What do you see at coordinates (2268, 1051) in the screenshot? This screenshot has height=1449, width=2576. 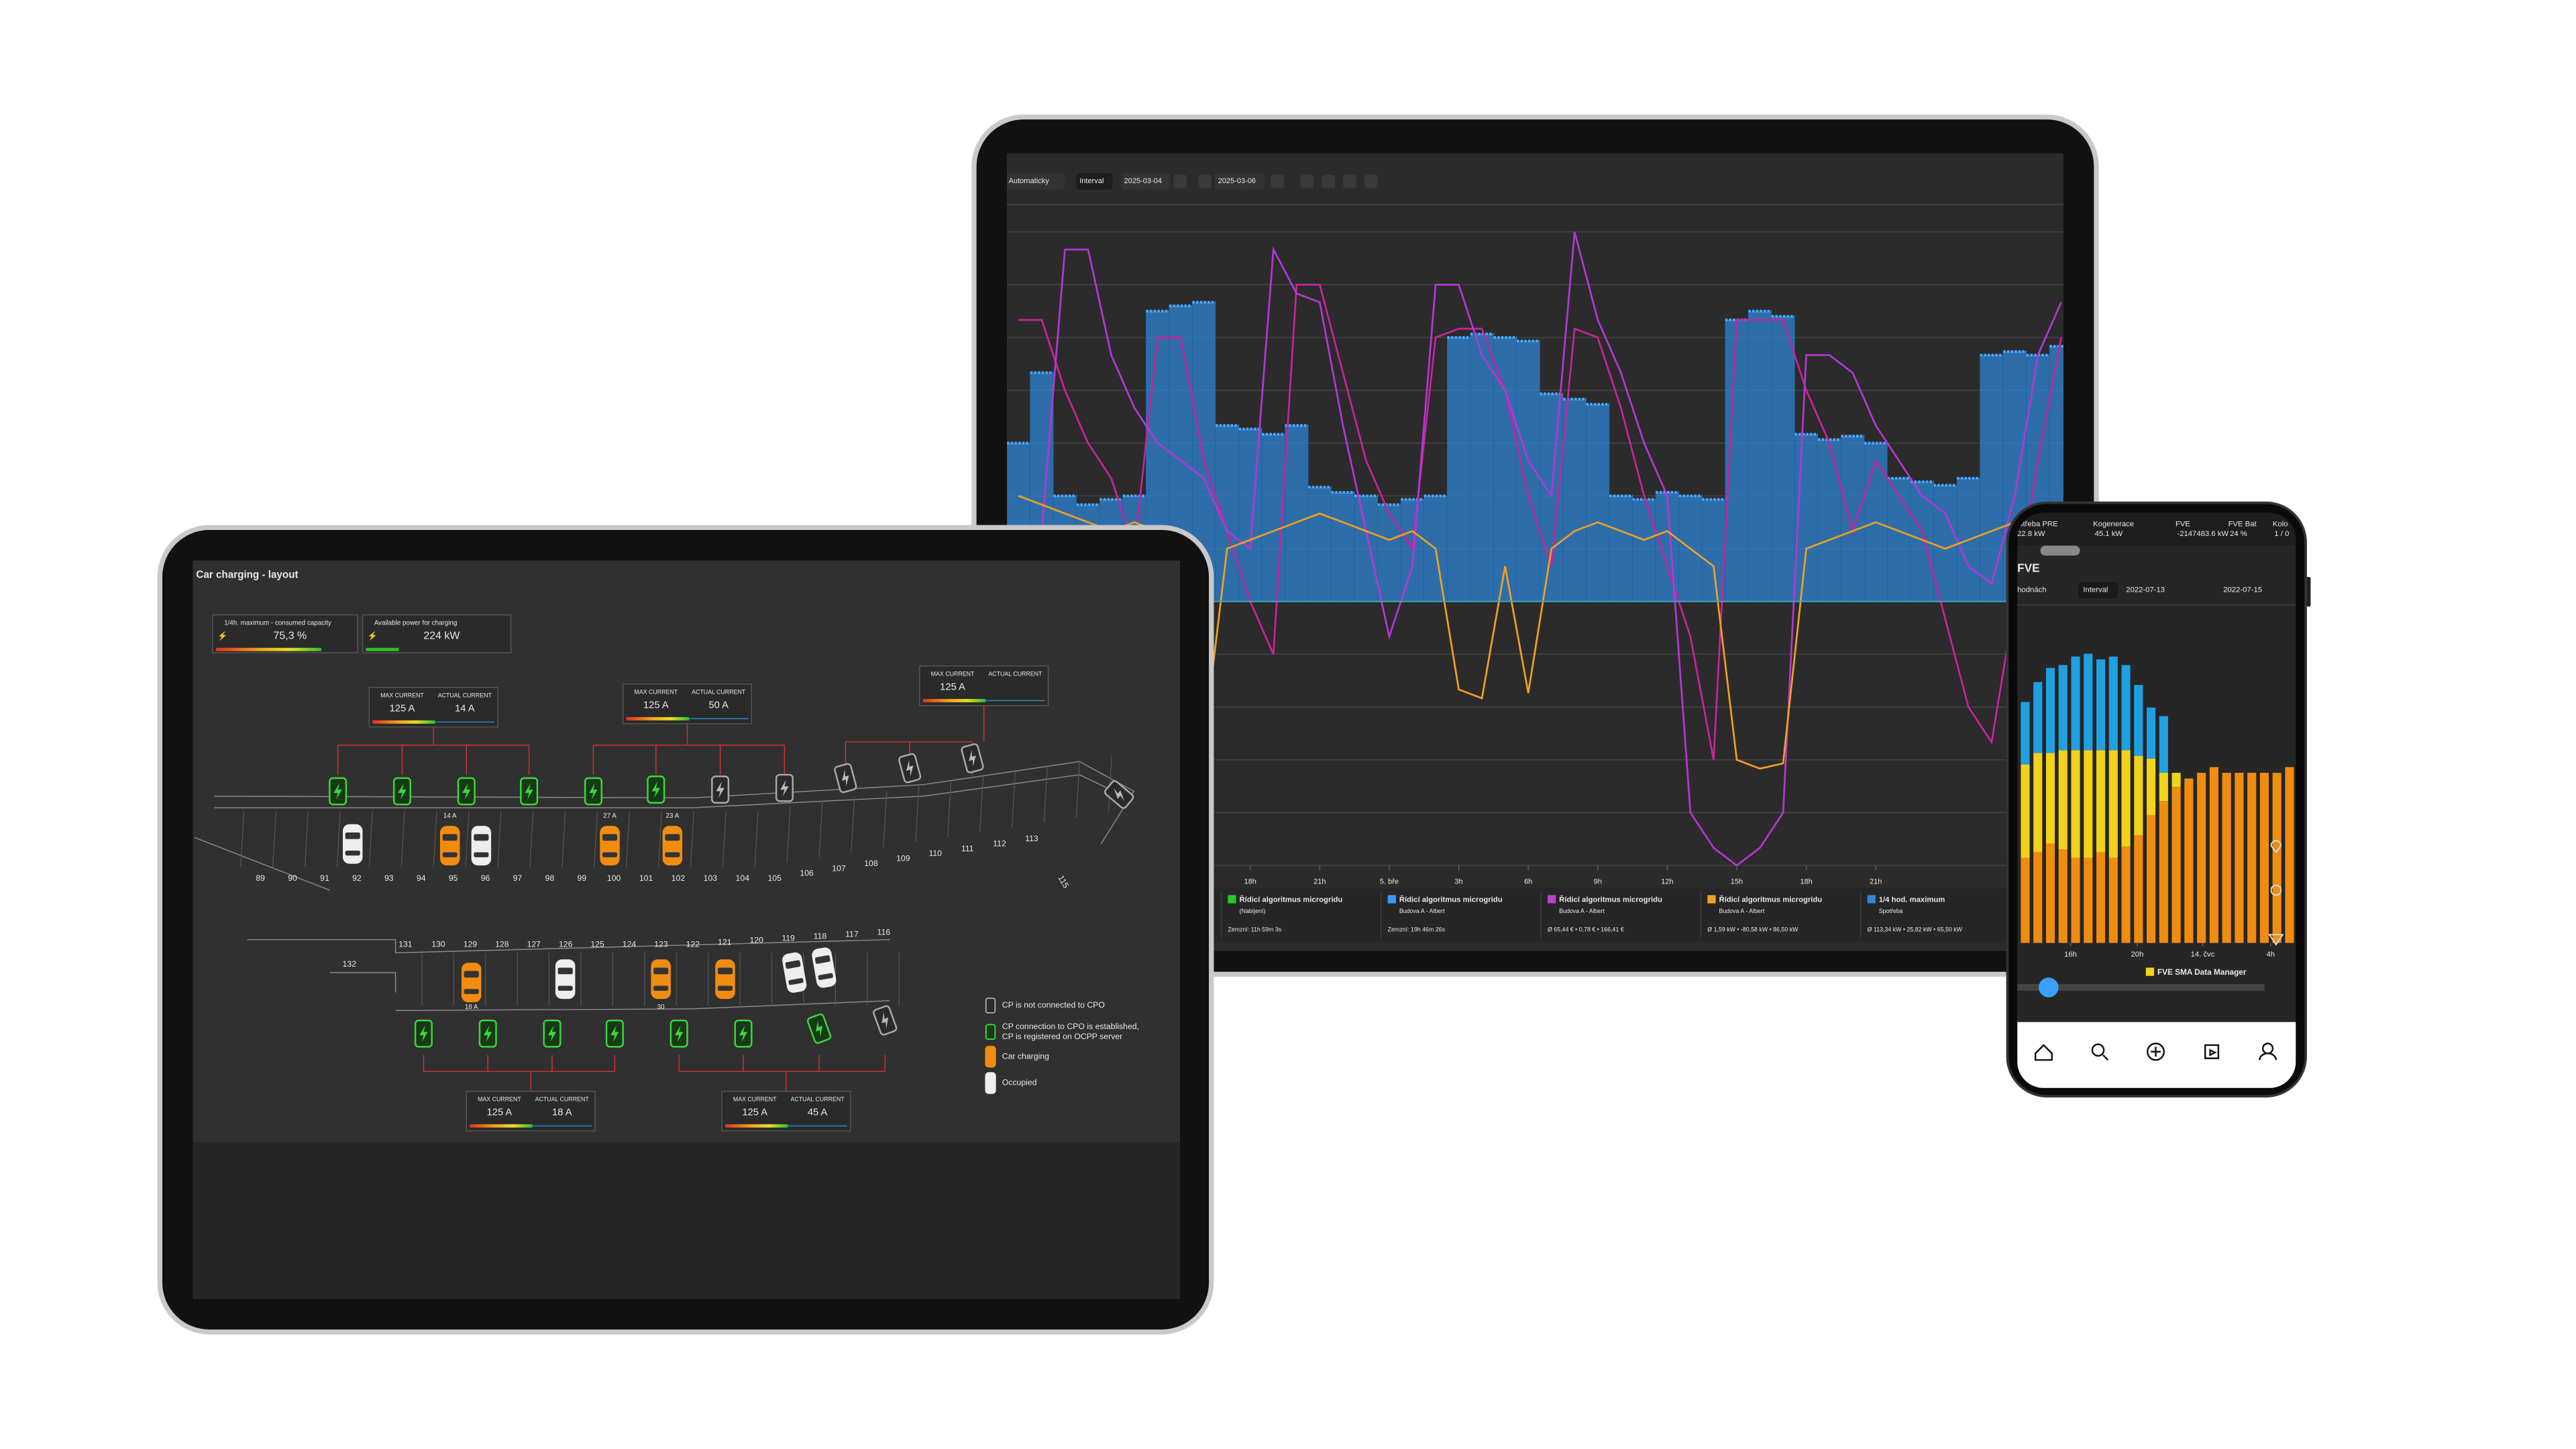 I see `nav-icon` at bounding box center [2268, 1051].